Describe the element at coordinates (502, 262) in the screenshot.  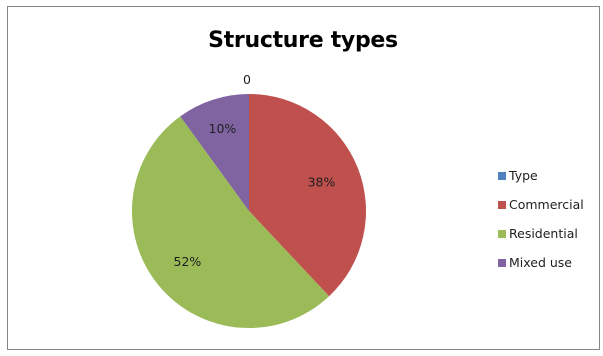
I see `legend-swatch-mixed-use` at that location.